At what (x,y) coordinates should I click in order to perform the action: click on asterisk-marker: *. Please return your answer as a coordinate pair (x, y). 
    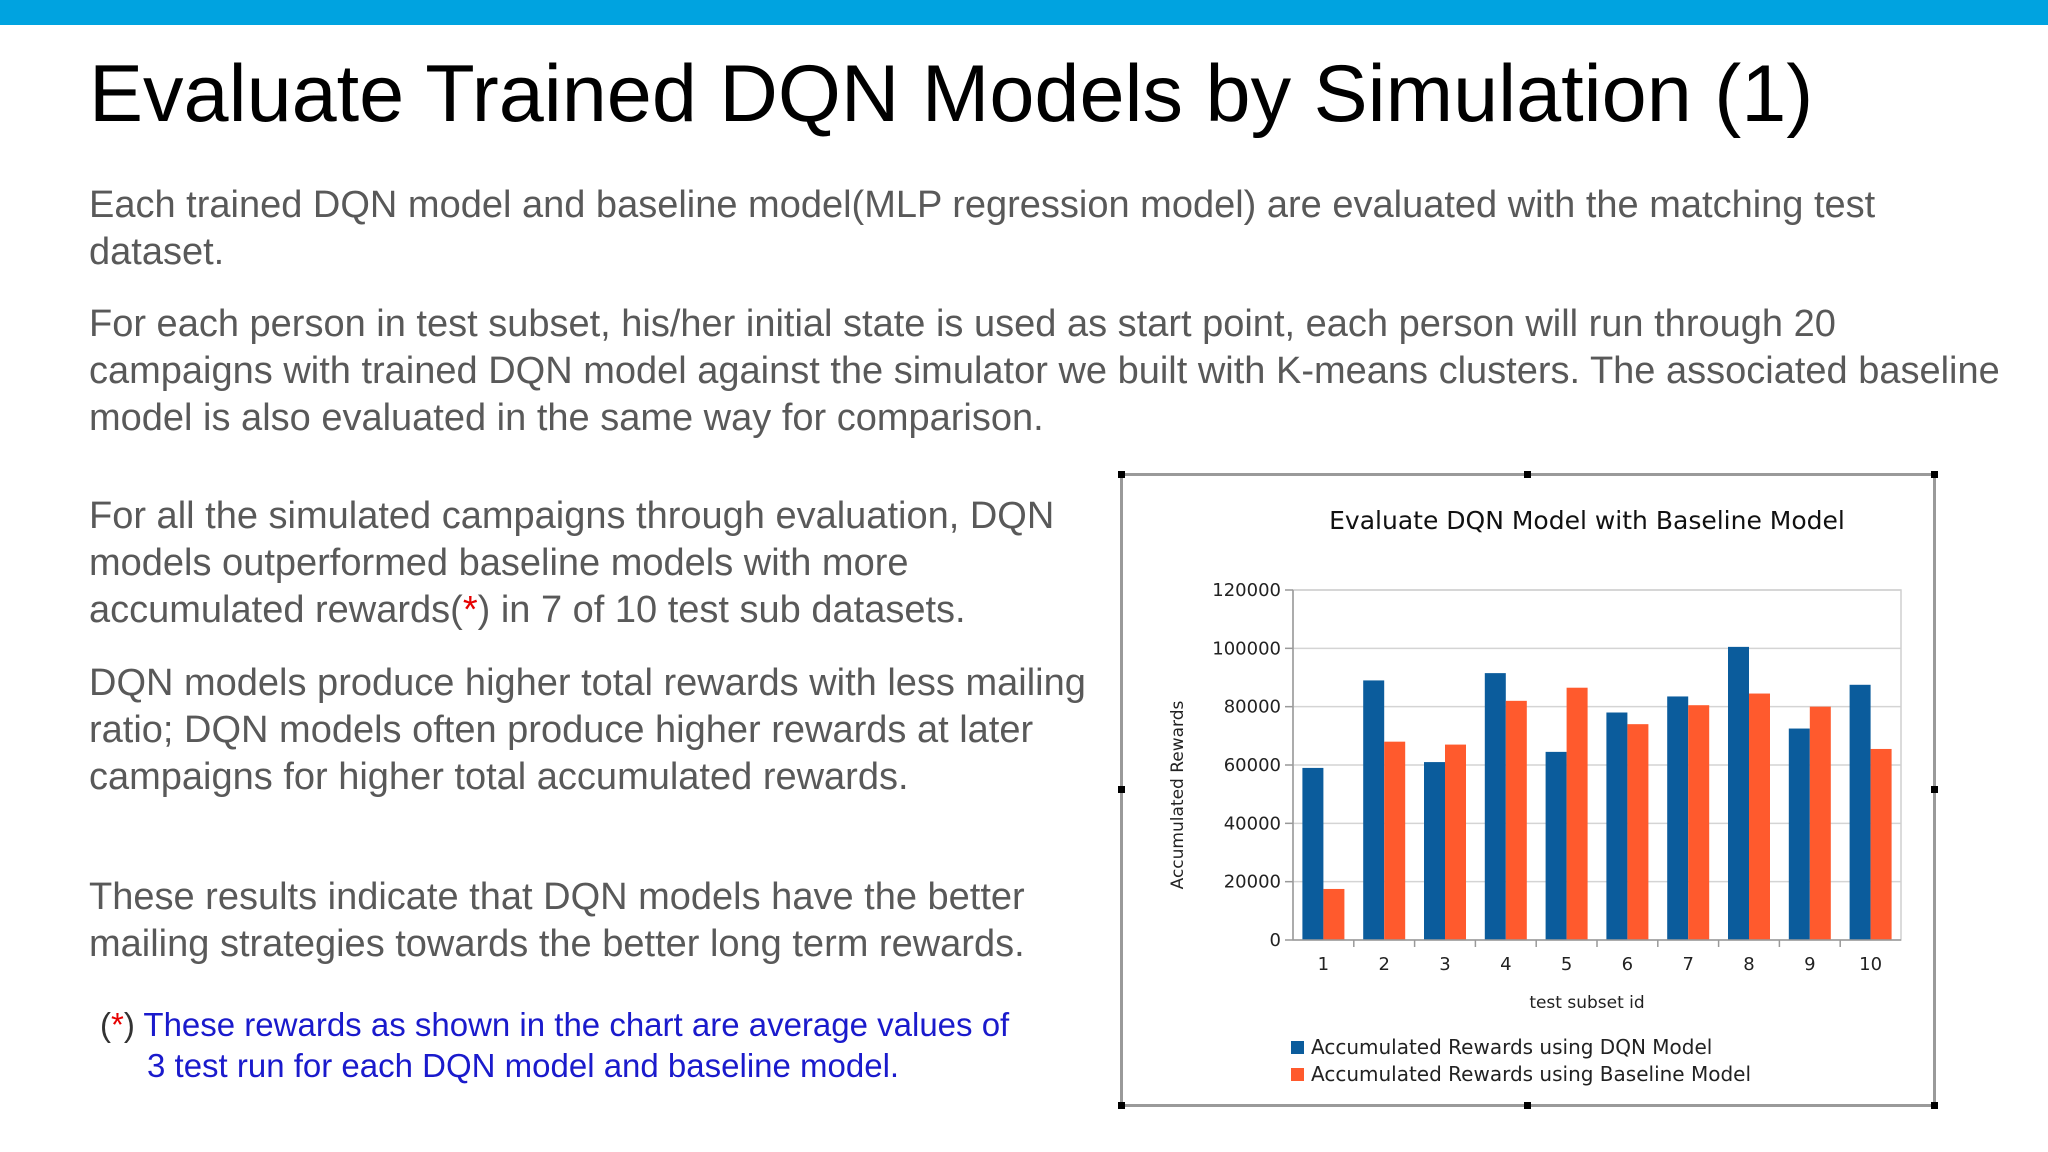
    Looking at the image, I should click on (470, 610).